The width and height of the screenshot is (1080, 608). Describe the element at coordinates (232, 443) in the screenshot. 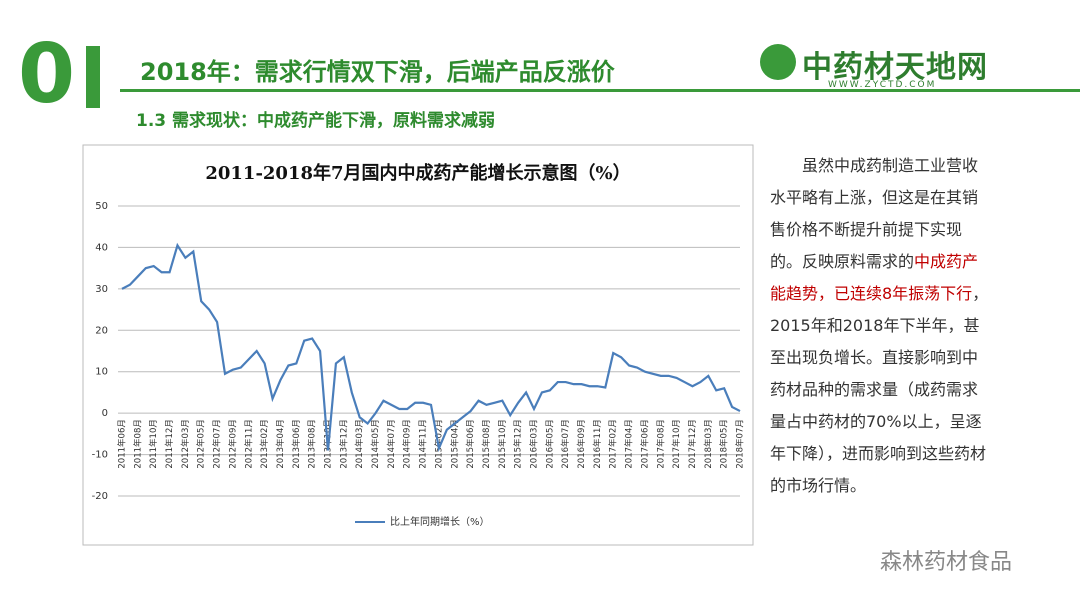

I see `x-tick-label: 2012年09月` at that location.